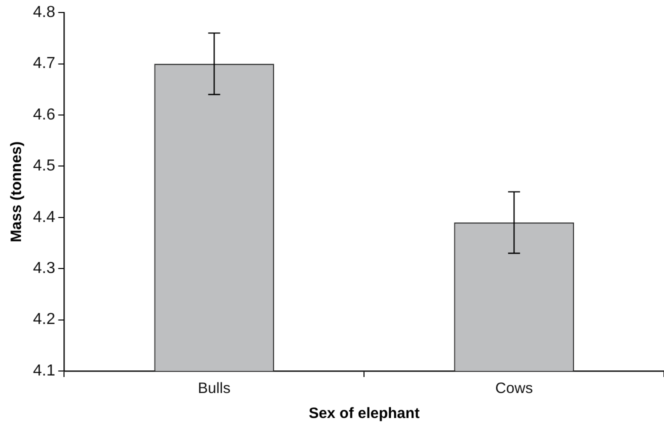  Describe the element at coordinates (44, 13) in the screenshot. I see `y-tick-label: 4.8` at that location.